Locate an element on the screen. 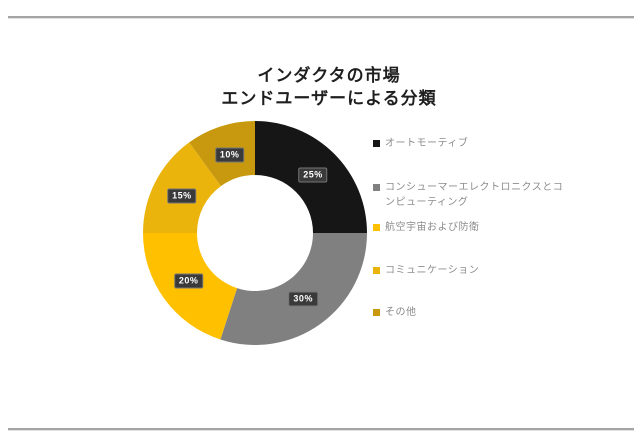  chart-title: インダクタの市場 エンドユーザーによる分類 is located at coordinates (328, 87).